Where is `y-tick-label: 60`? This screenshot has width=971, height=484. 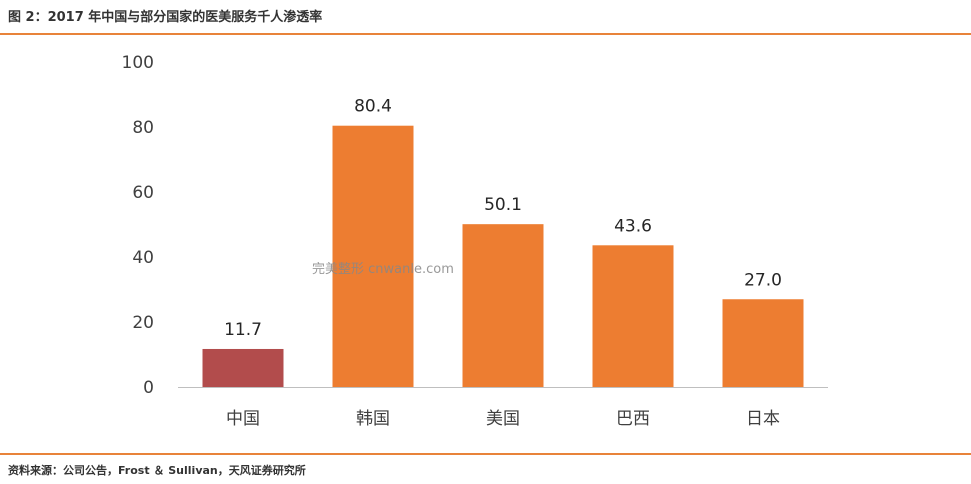
y-tick-label: 60 is located at coordinates (143, 193).